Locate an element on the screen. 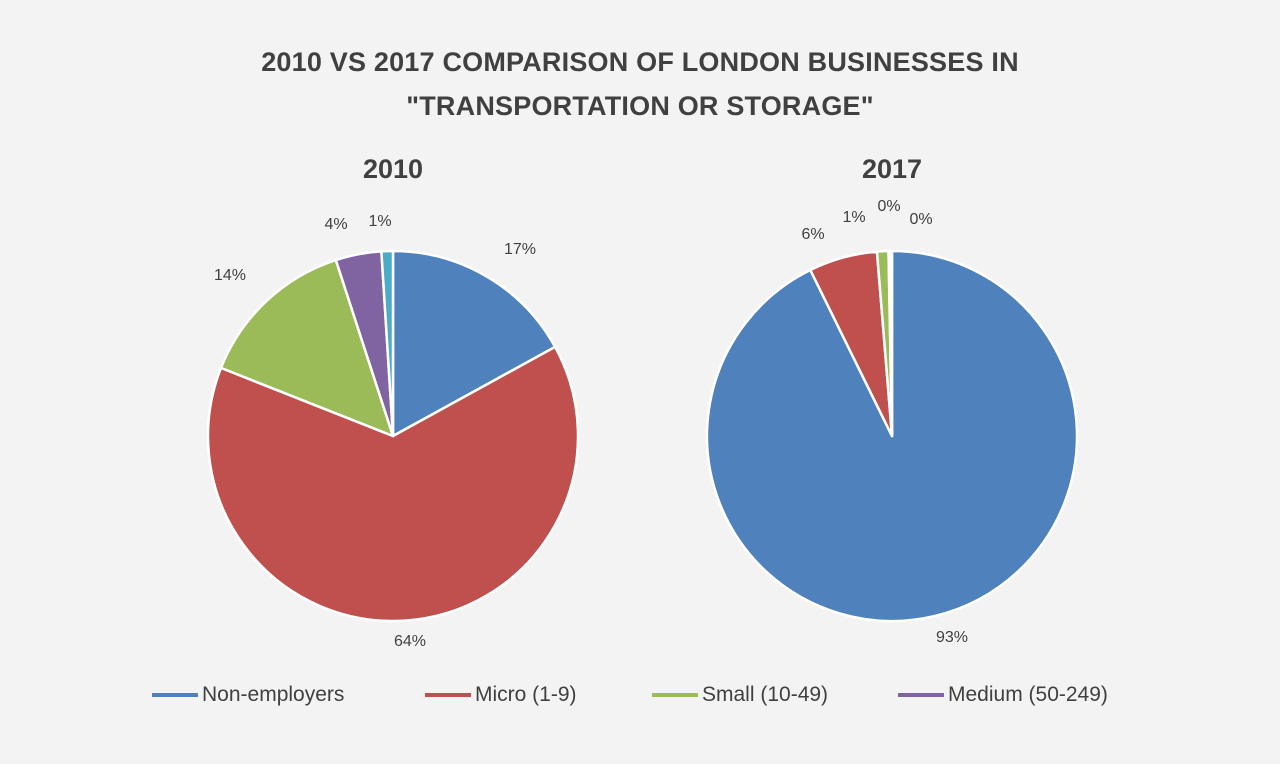 The width and height of the screenshot is (1280, 764). legend-swatch-small is located at coordinates (675, 695).